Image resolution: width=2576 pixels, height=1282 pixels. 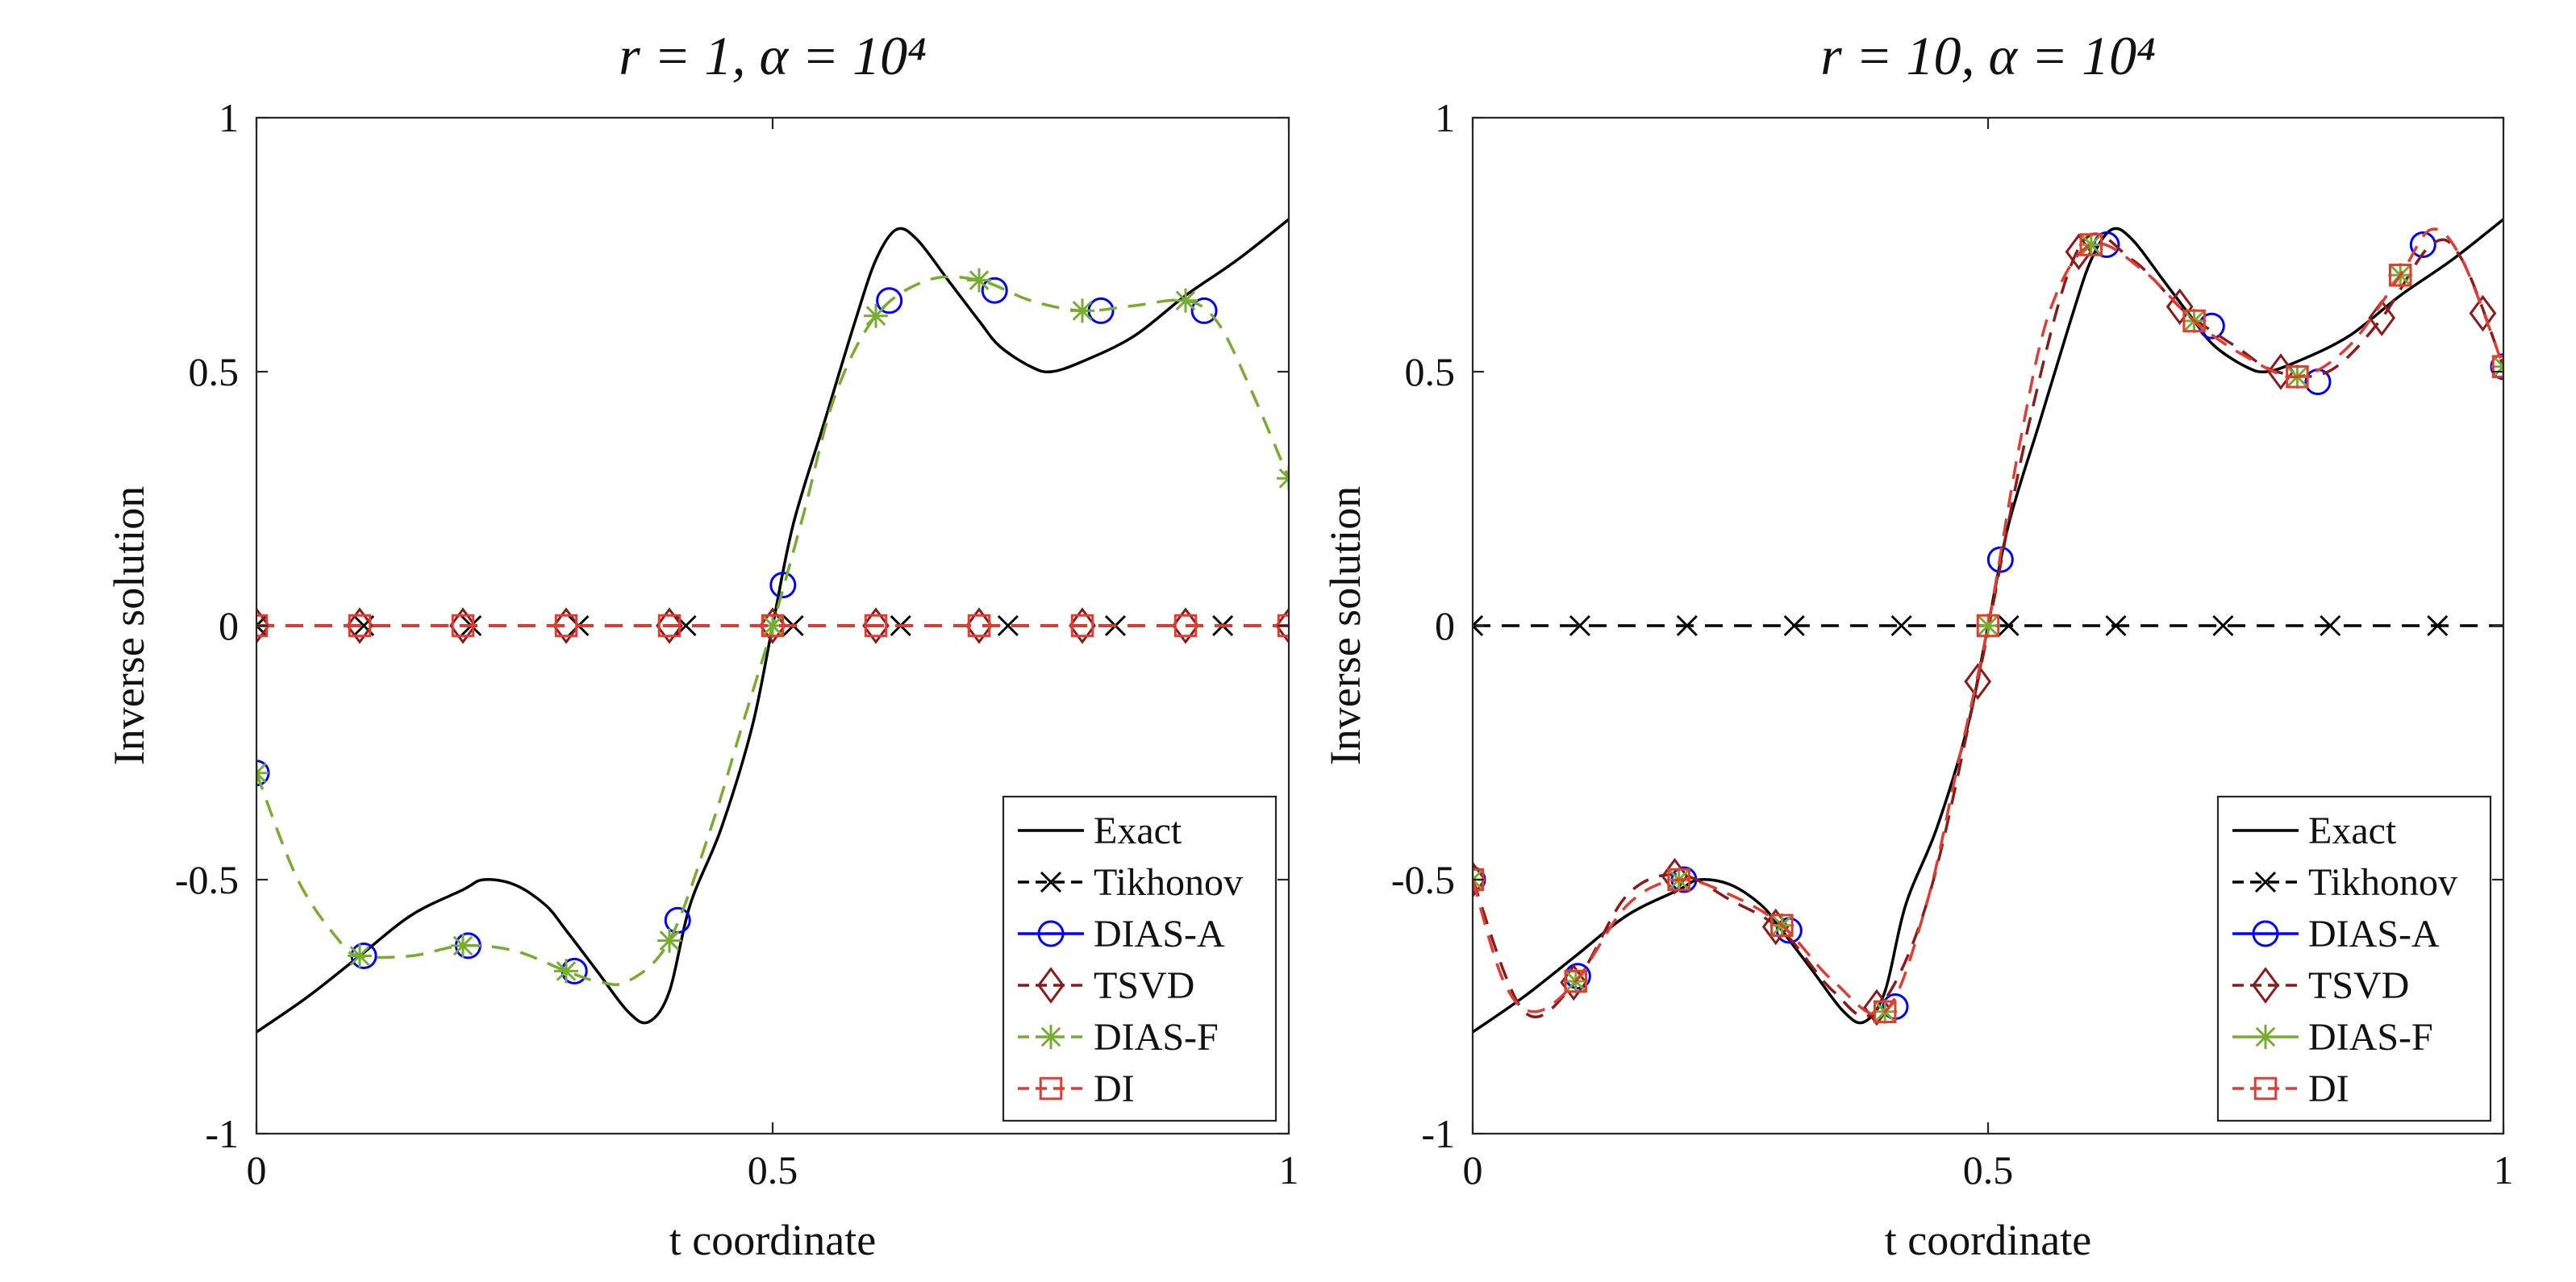 I want to click on panel-1-xlabel: t coordinate, so click(x=772, y=1240).